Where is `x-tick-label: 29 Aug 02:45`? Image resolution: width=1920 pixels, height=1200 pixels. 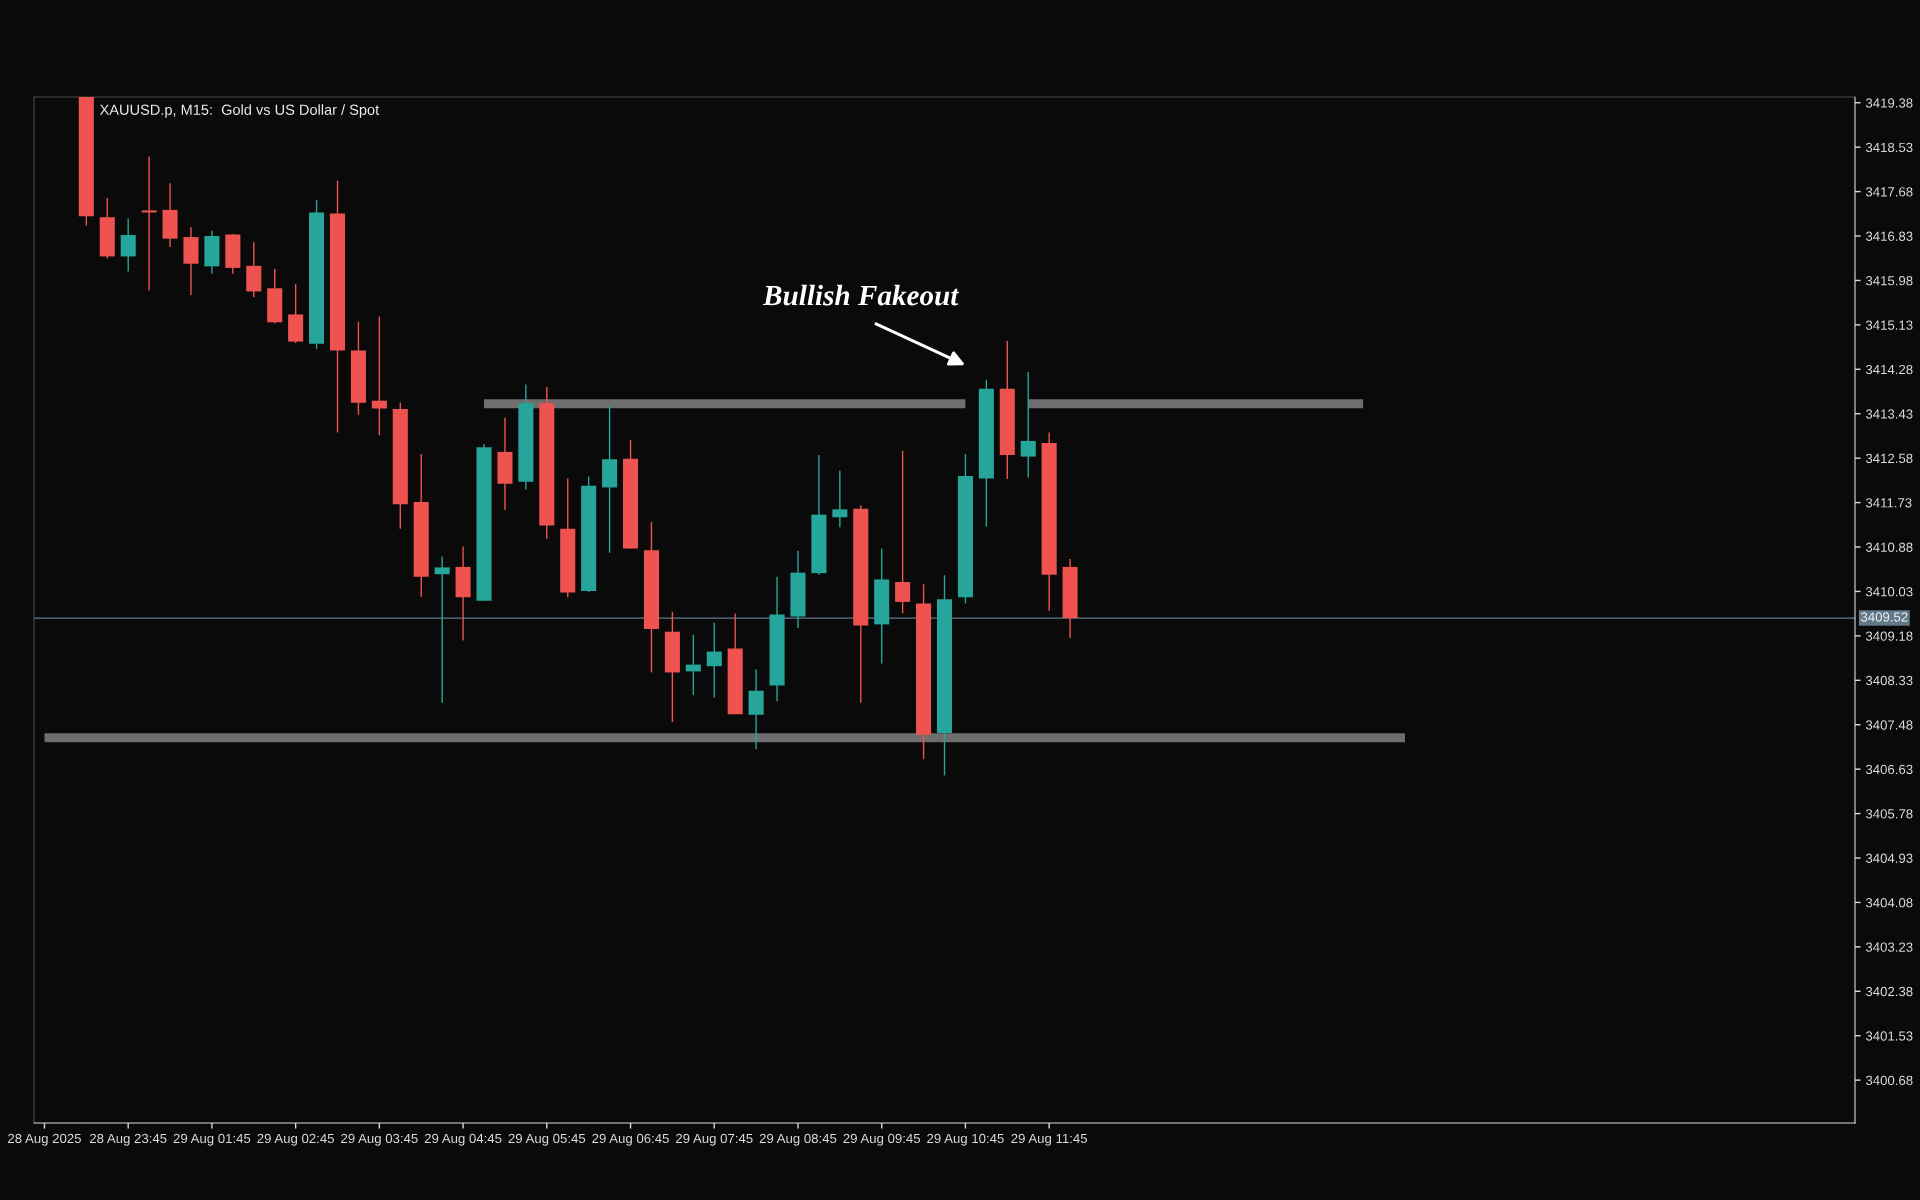 x-tick-label: 29 Aug 02:45 is located at coordinates (295, 1139).